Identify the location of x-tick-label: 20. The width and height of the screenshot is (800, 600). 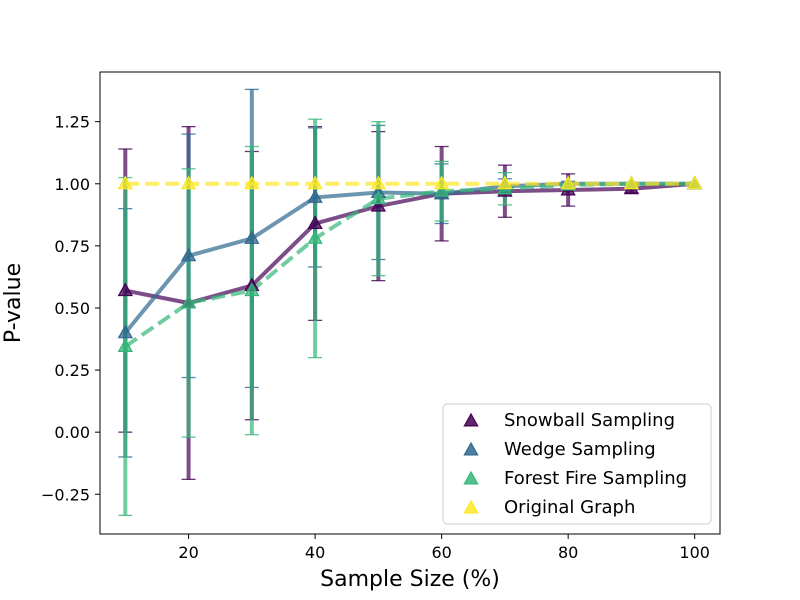
(188, 552).